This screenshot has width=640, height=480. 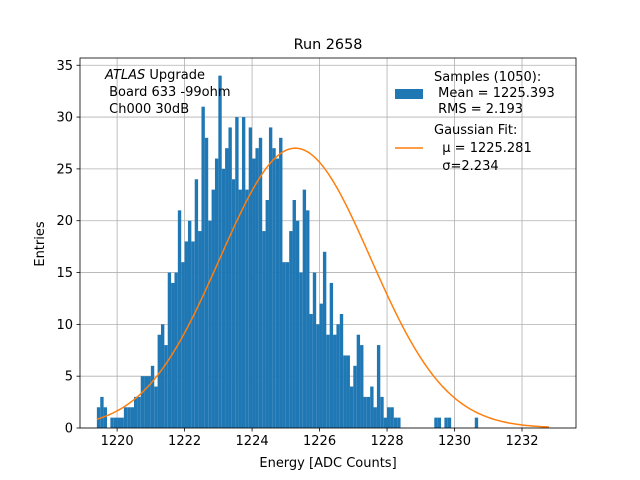 I want to click on y-tick-label: 35, so click(x=64, y=66).